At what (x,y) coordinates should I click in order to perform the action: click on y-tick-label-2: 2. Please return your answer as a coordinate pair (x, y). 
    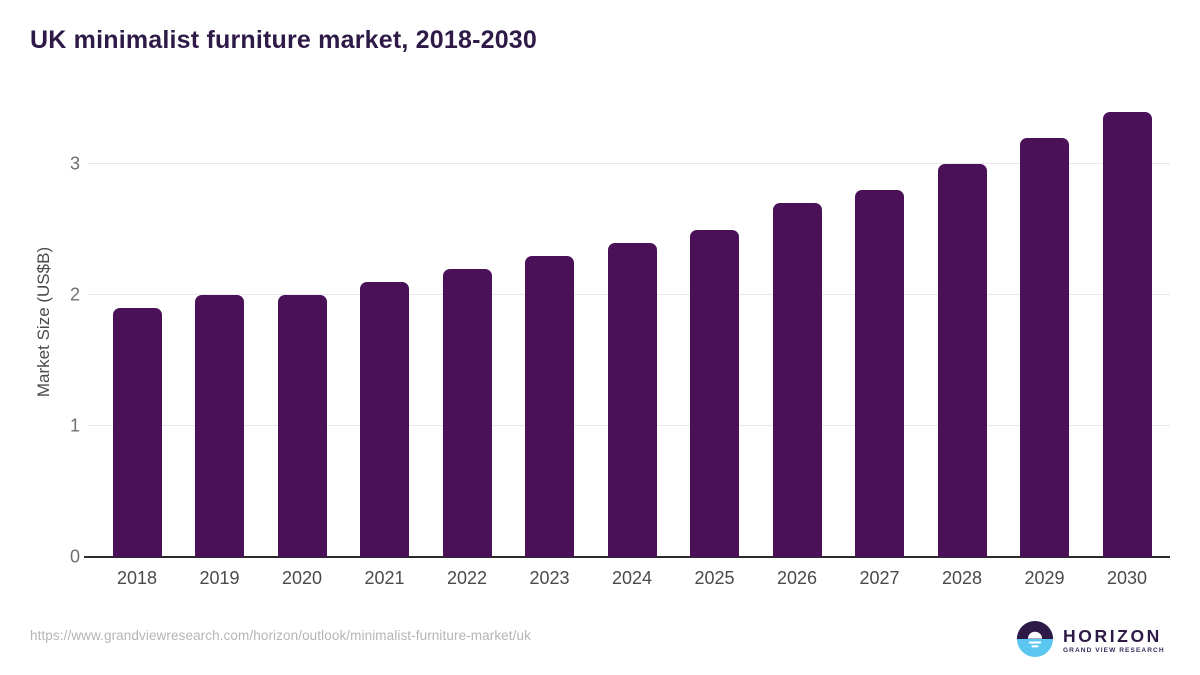
    Looking at the image, I should click on (74, 294).